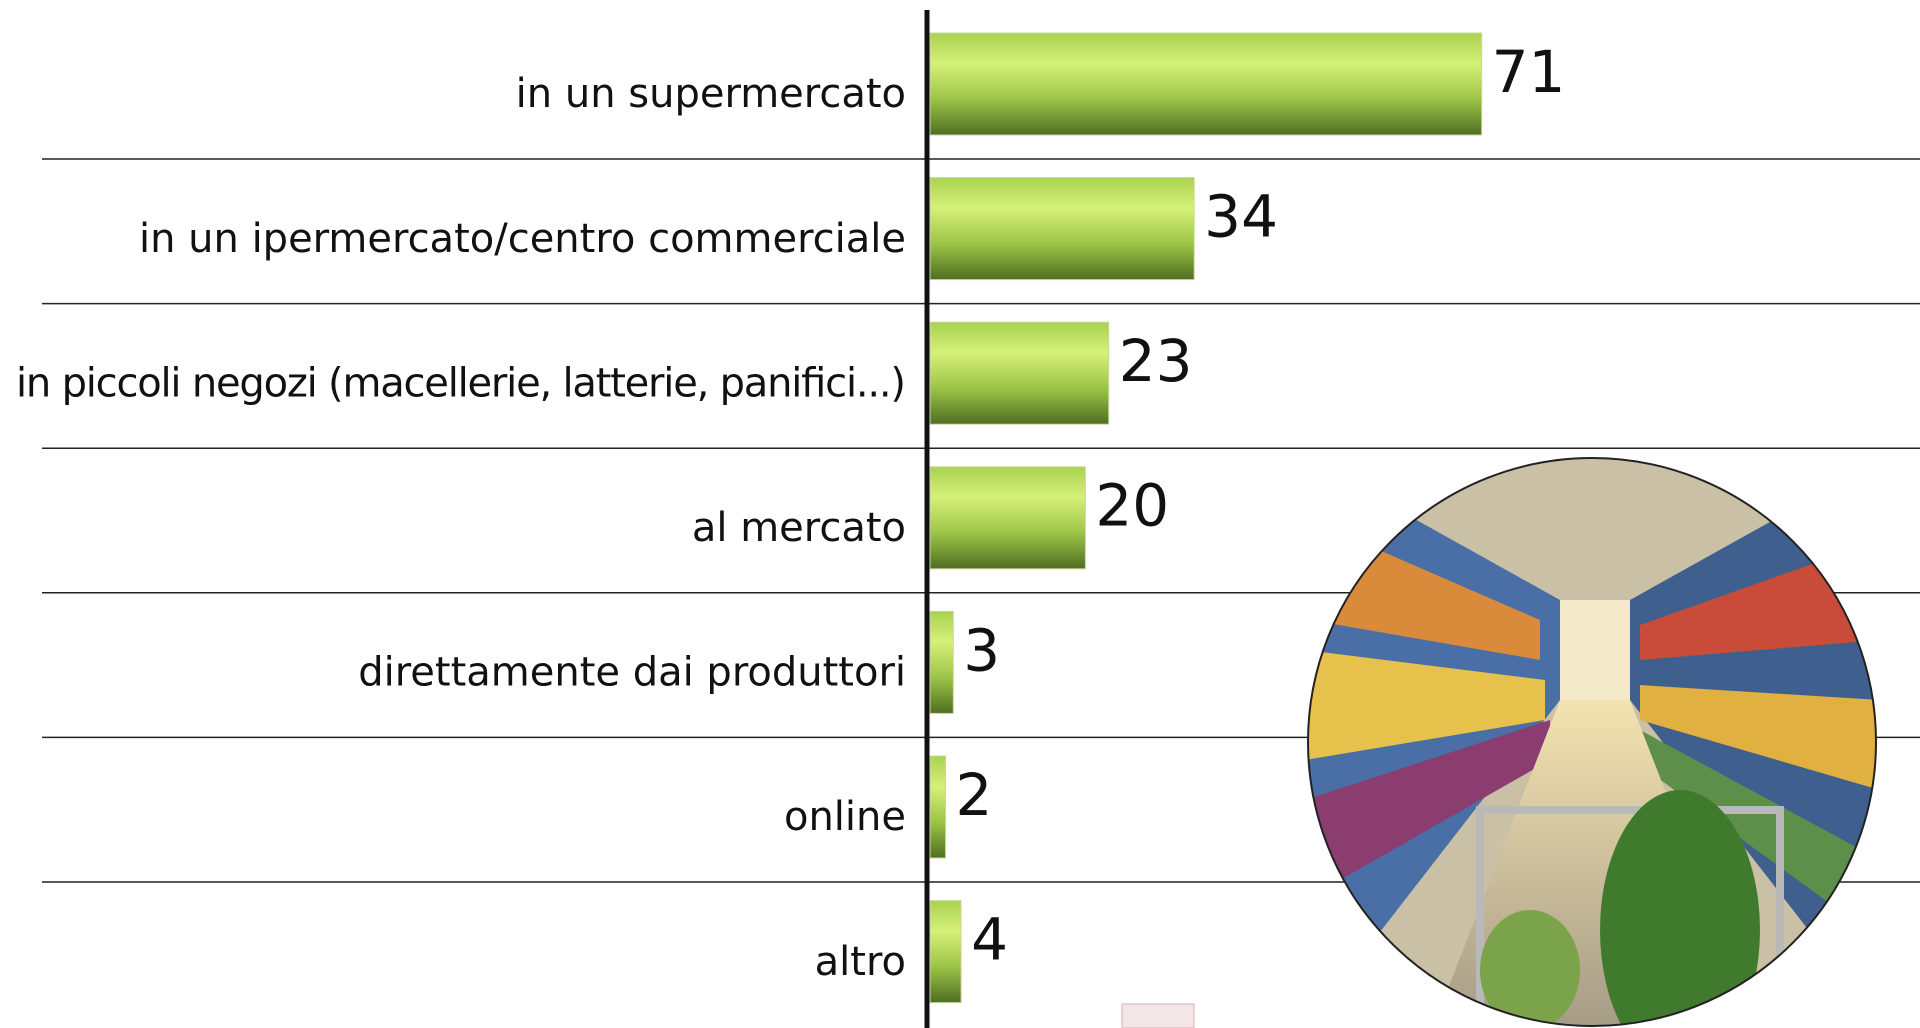 This screenshot has height=1028, width=1920. Describe the element at coordinates (1132, 506) in the screenshot. I see `value-label: 20` at that location.